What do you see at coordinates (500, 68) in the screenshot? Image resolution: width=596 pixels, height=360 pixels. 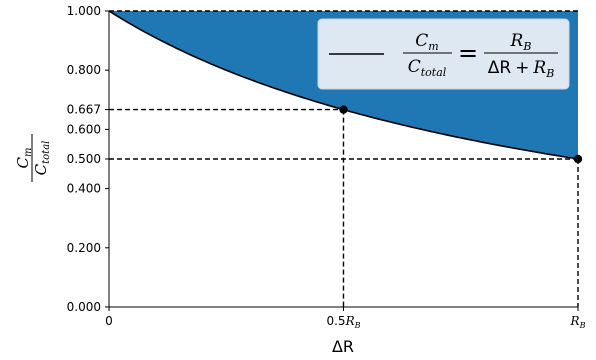 I see `legend-rhs-den-a: ΔR` at bounding box center [500, 68].